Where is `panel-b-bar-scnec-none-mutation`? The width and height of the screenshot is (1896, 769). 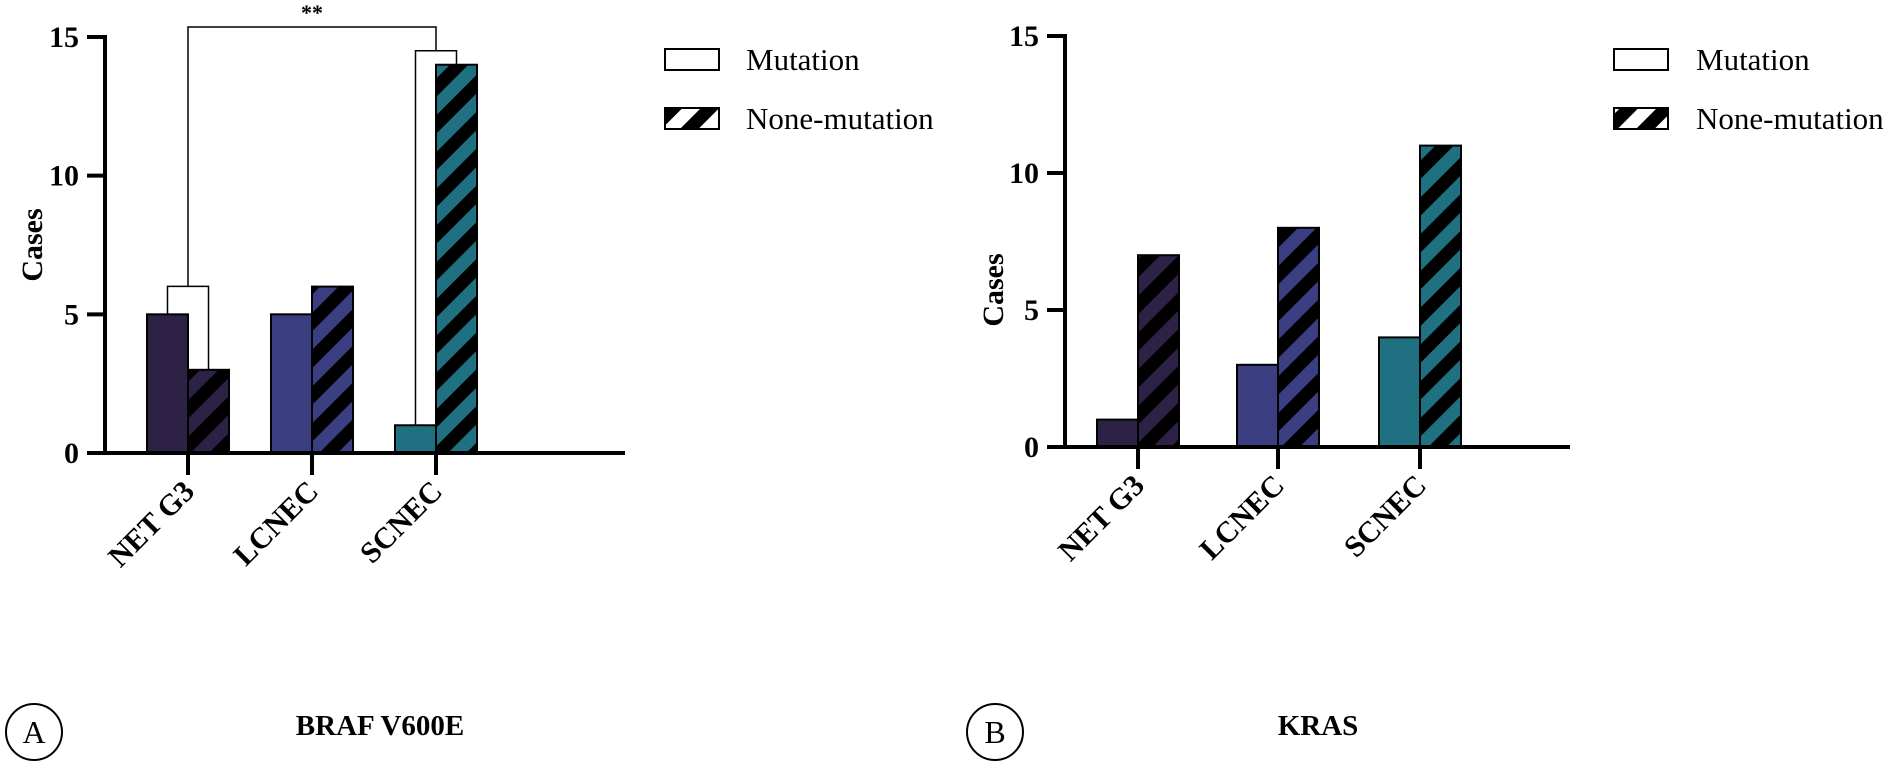 panel-b-bar-scnec-none-mutation is located at coordinates (1440, 296).